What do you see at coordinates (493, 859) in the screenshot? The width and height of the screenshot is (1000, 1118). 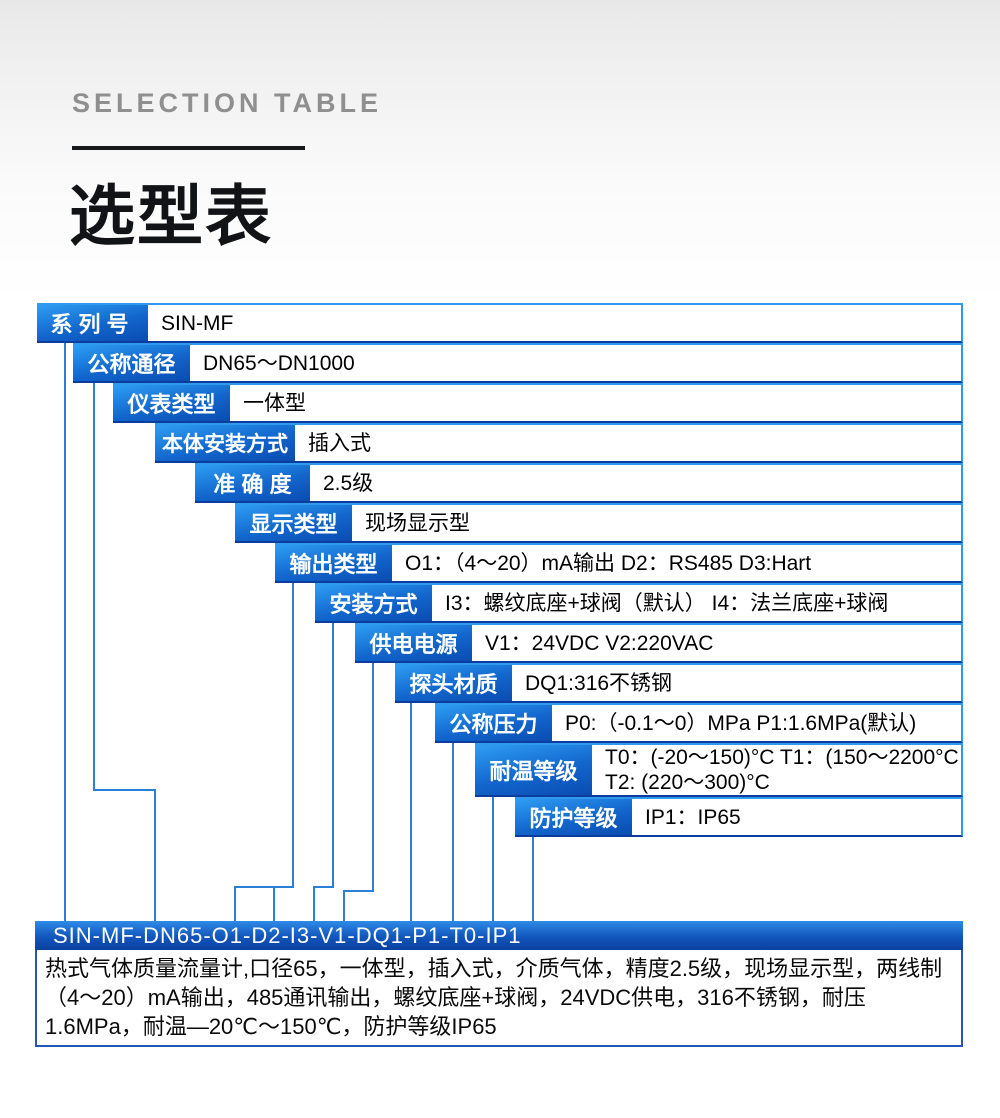 I see `connector-temperature-rating` at bounding box center [493, 859].